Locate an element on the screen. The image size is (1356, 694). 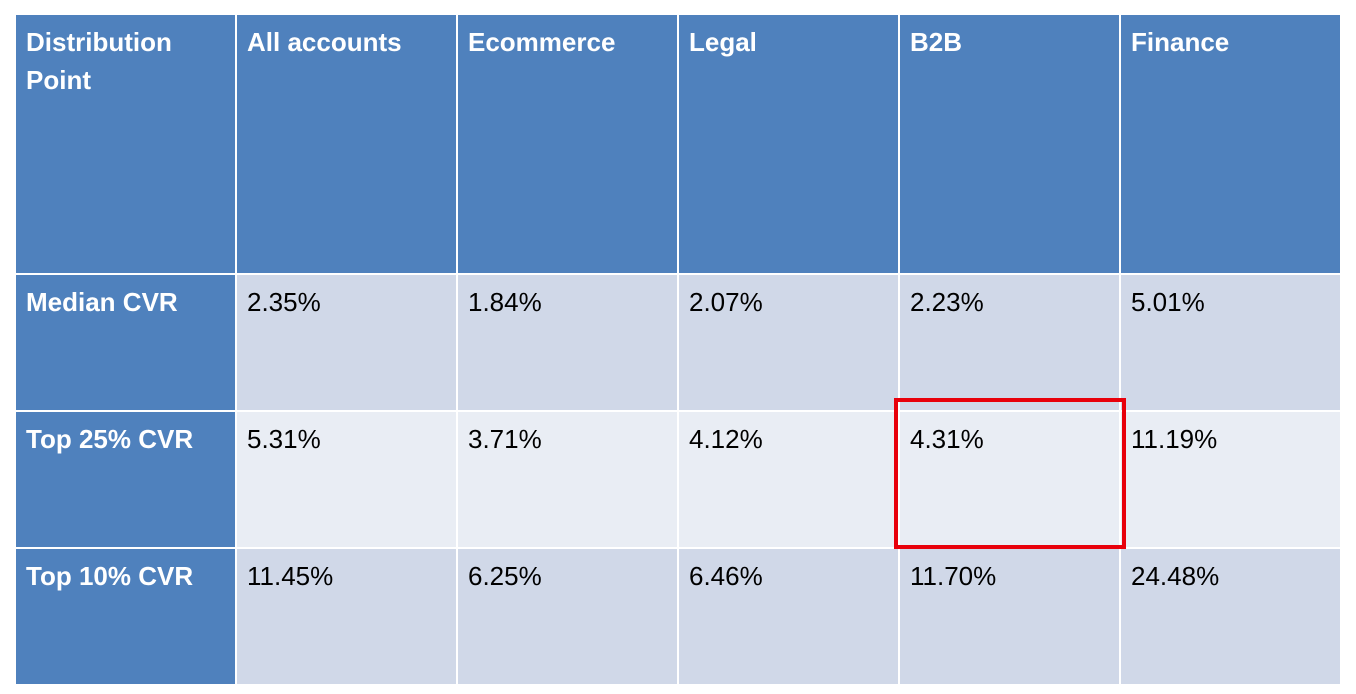
header-b2b: B2B is located at coordinates (1009, 144).